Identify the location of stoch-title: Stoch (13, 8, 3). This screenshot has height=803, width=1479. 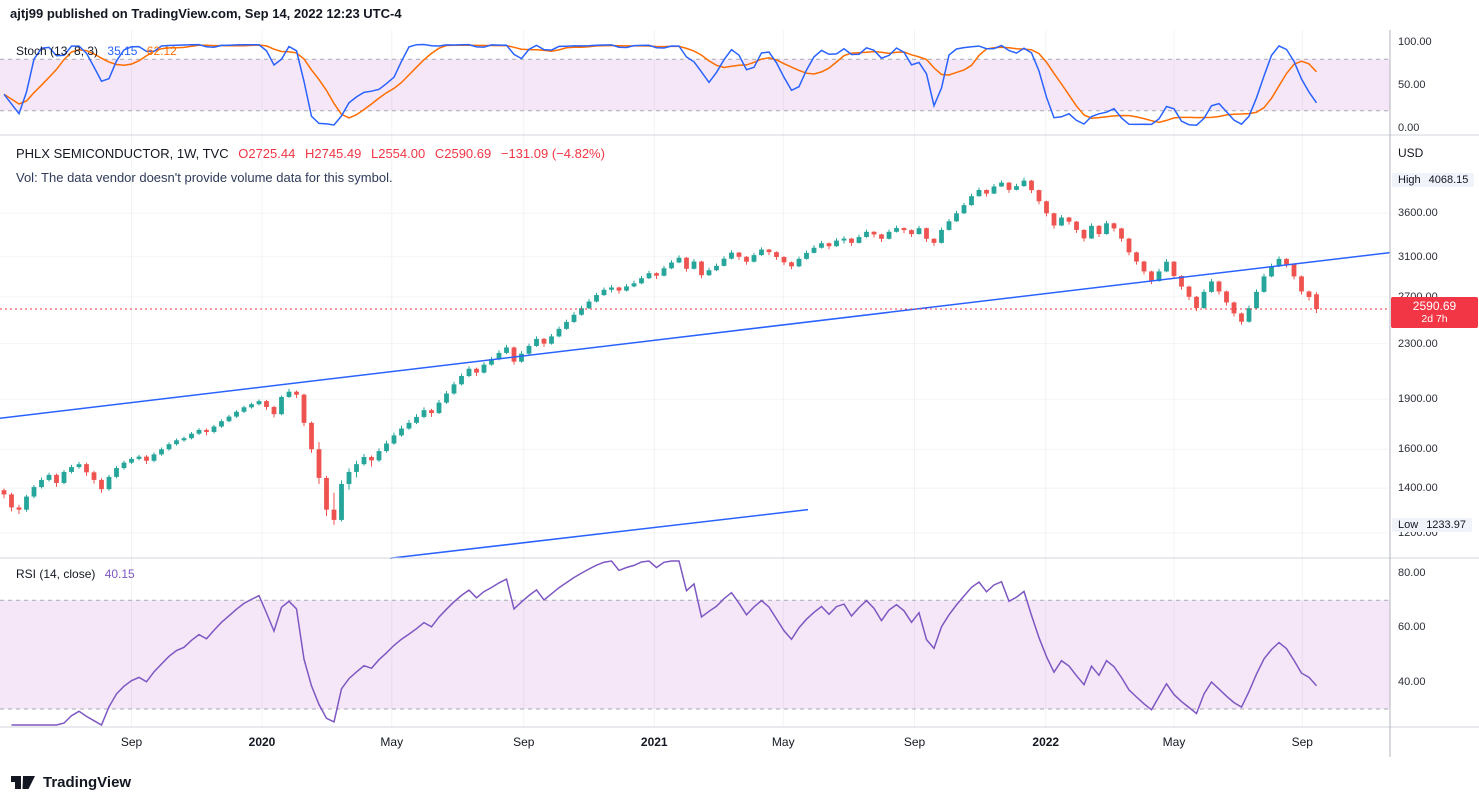
(57, 51).